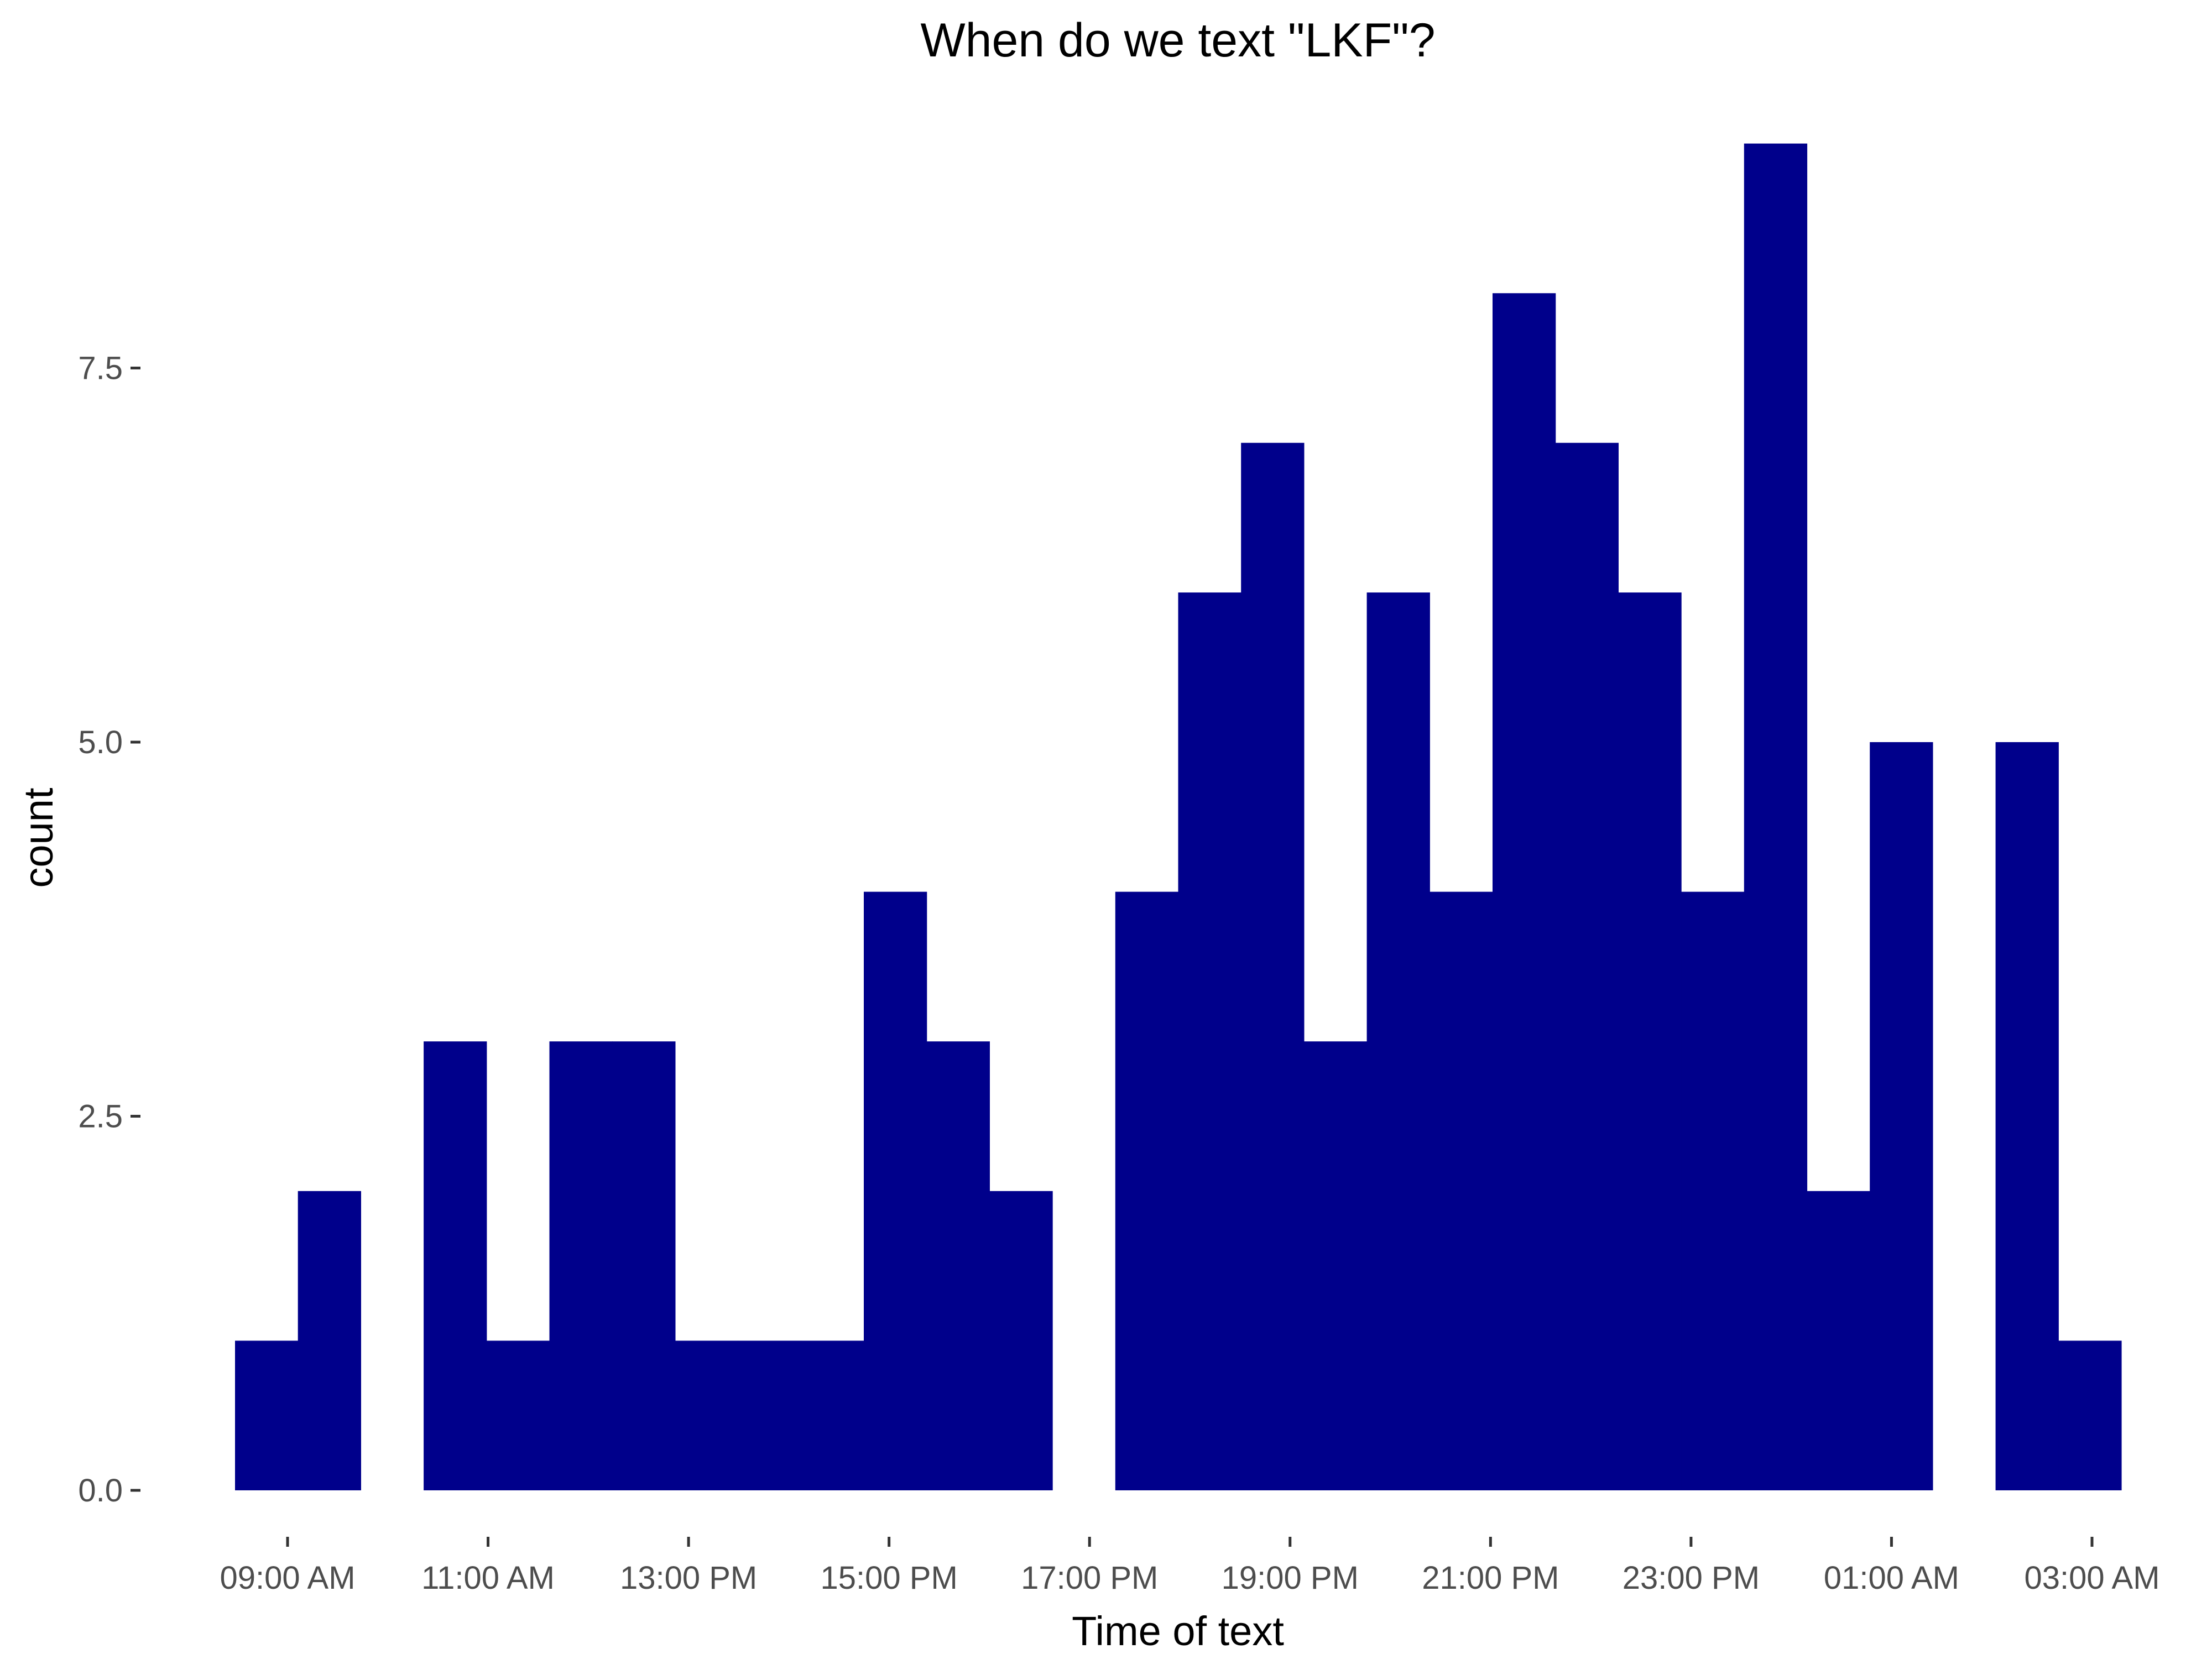 Image resolution: width=2212 pixels, height=1659 pixels. What do you see at coordinates (890, 1578) in the screenshot?
I see `x-tick-label: 15:00 PM` at bounding box center [890, 1578].